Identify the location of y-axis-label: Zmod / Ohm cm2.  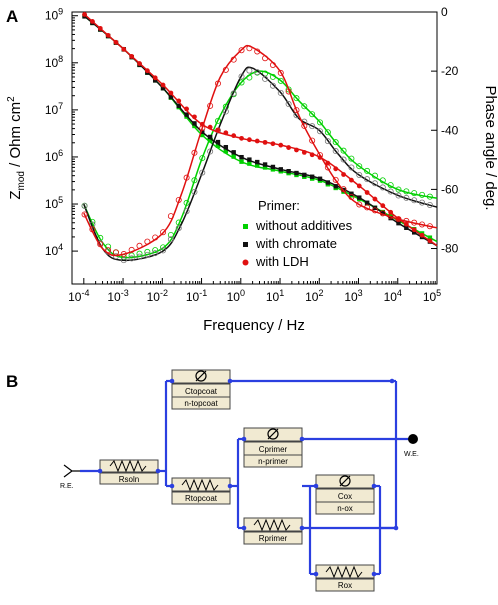
(16, 148).